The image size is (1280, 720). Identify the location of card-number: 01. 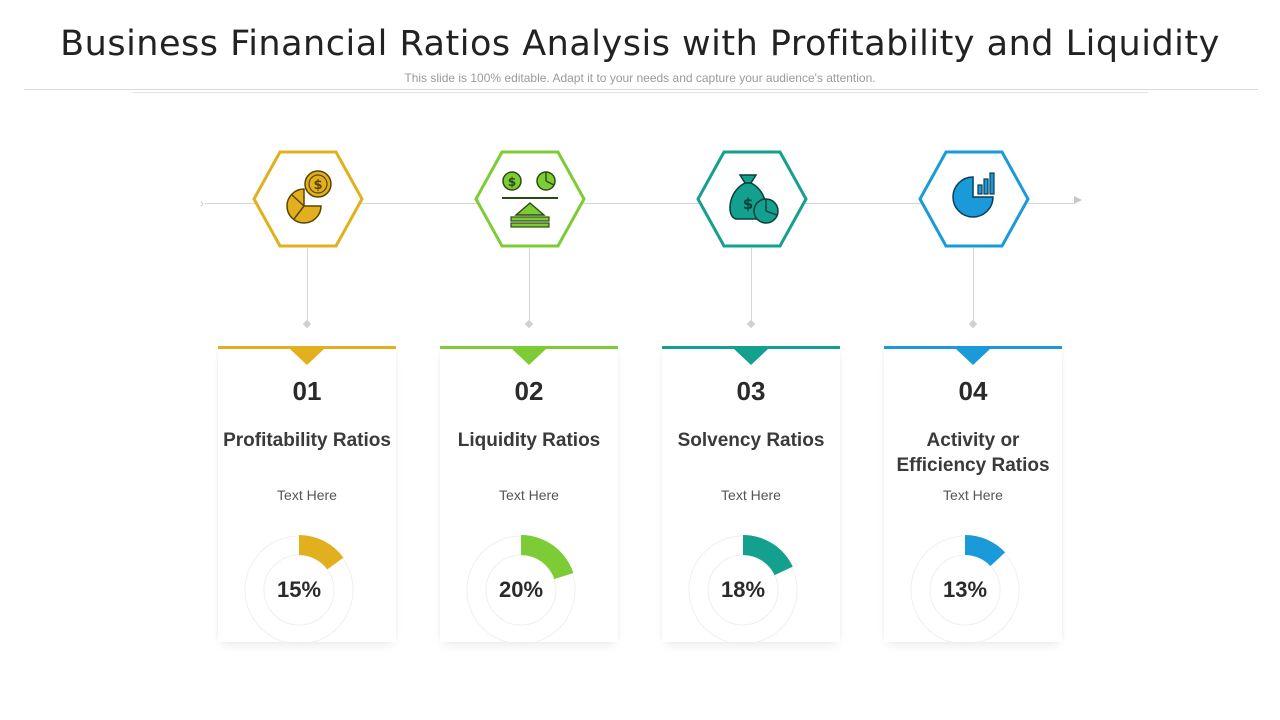
(307, 391).